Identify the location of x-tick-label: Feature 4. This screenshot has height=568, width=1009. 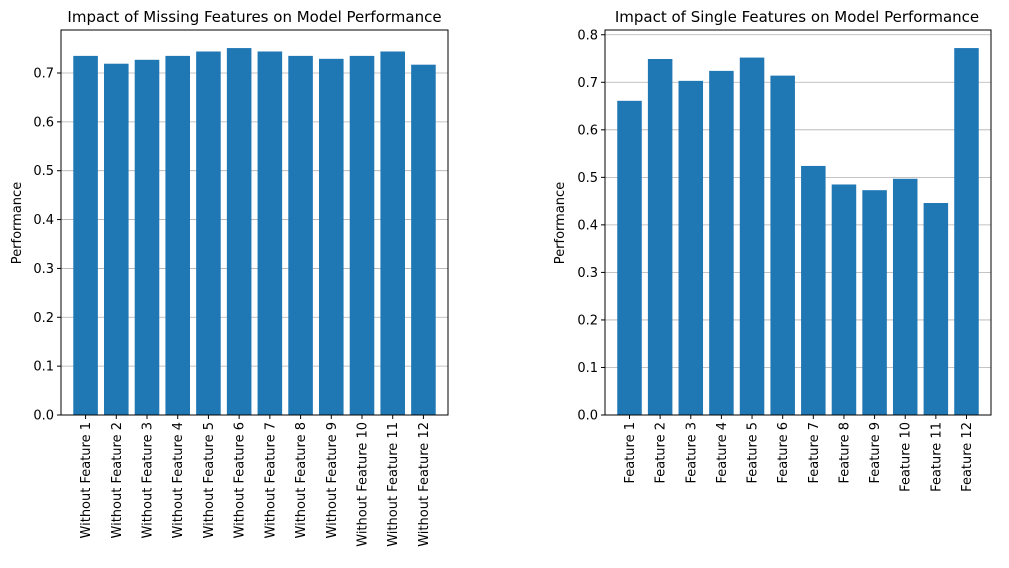
(722, 453).